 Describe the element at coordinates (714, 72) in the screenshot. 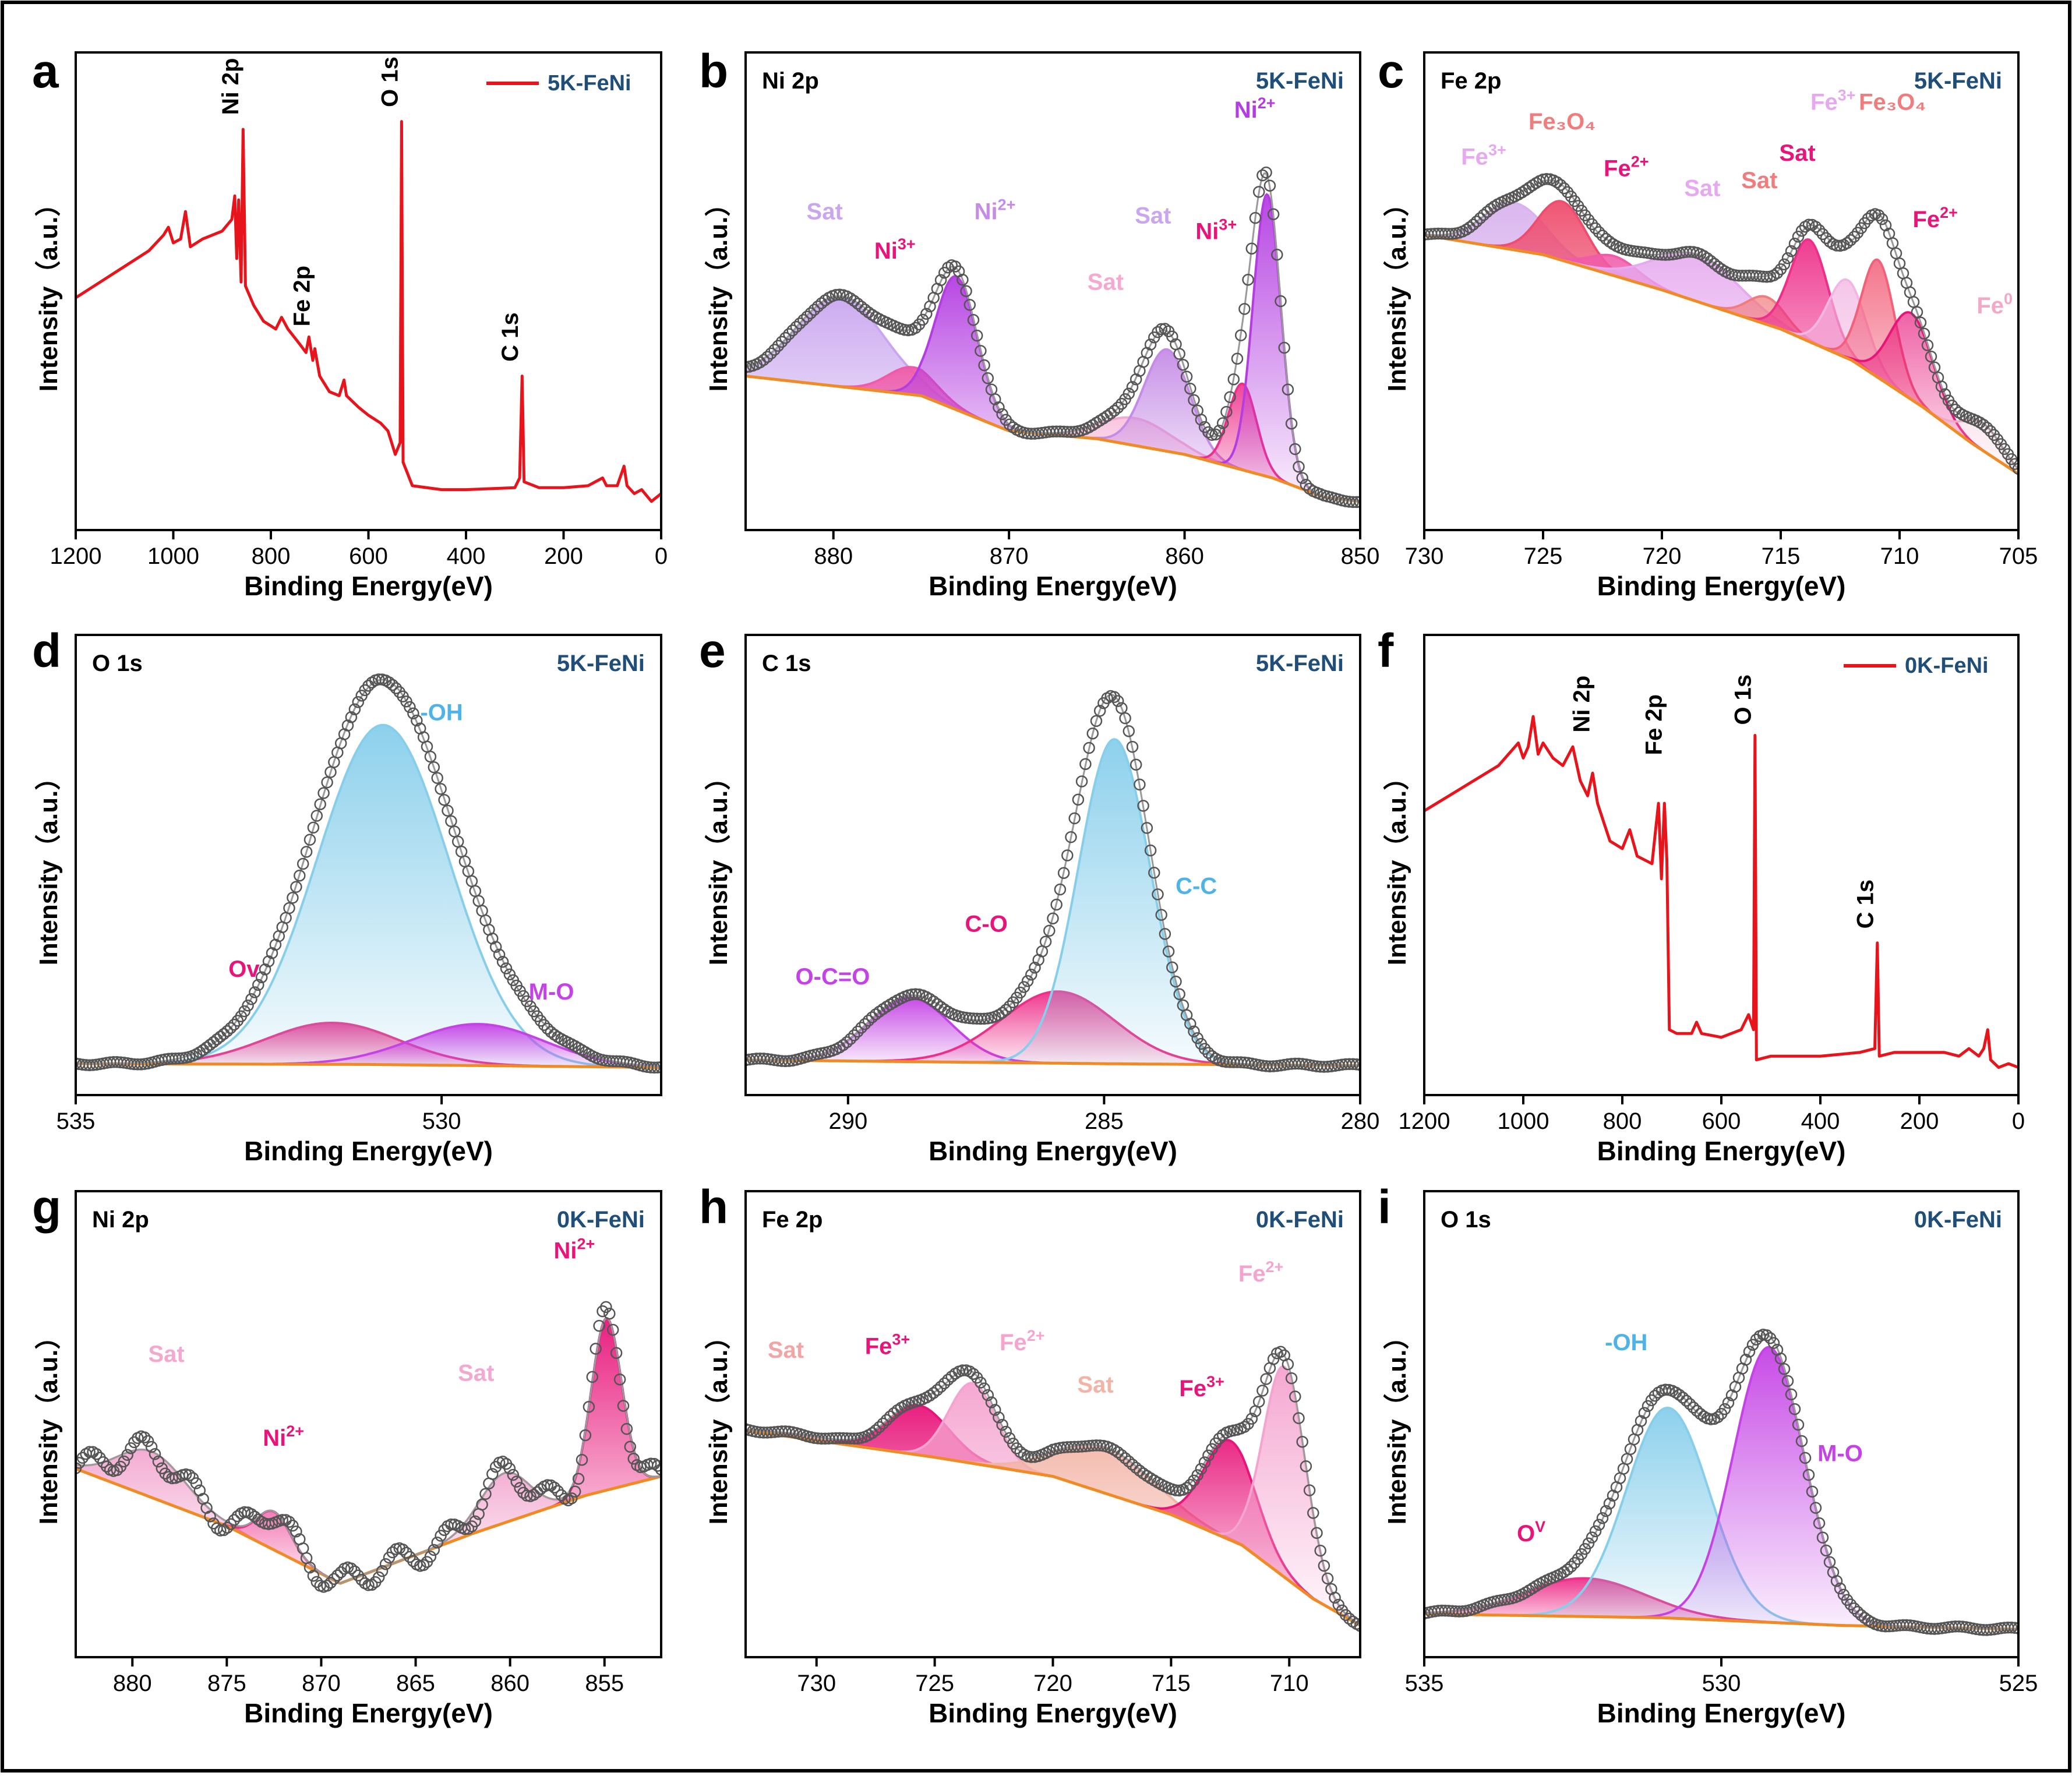

I see `panel-letter: b` at that location.